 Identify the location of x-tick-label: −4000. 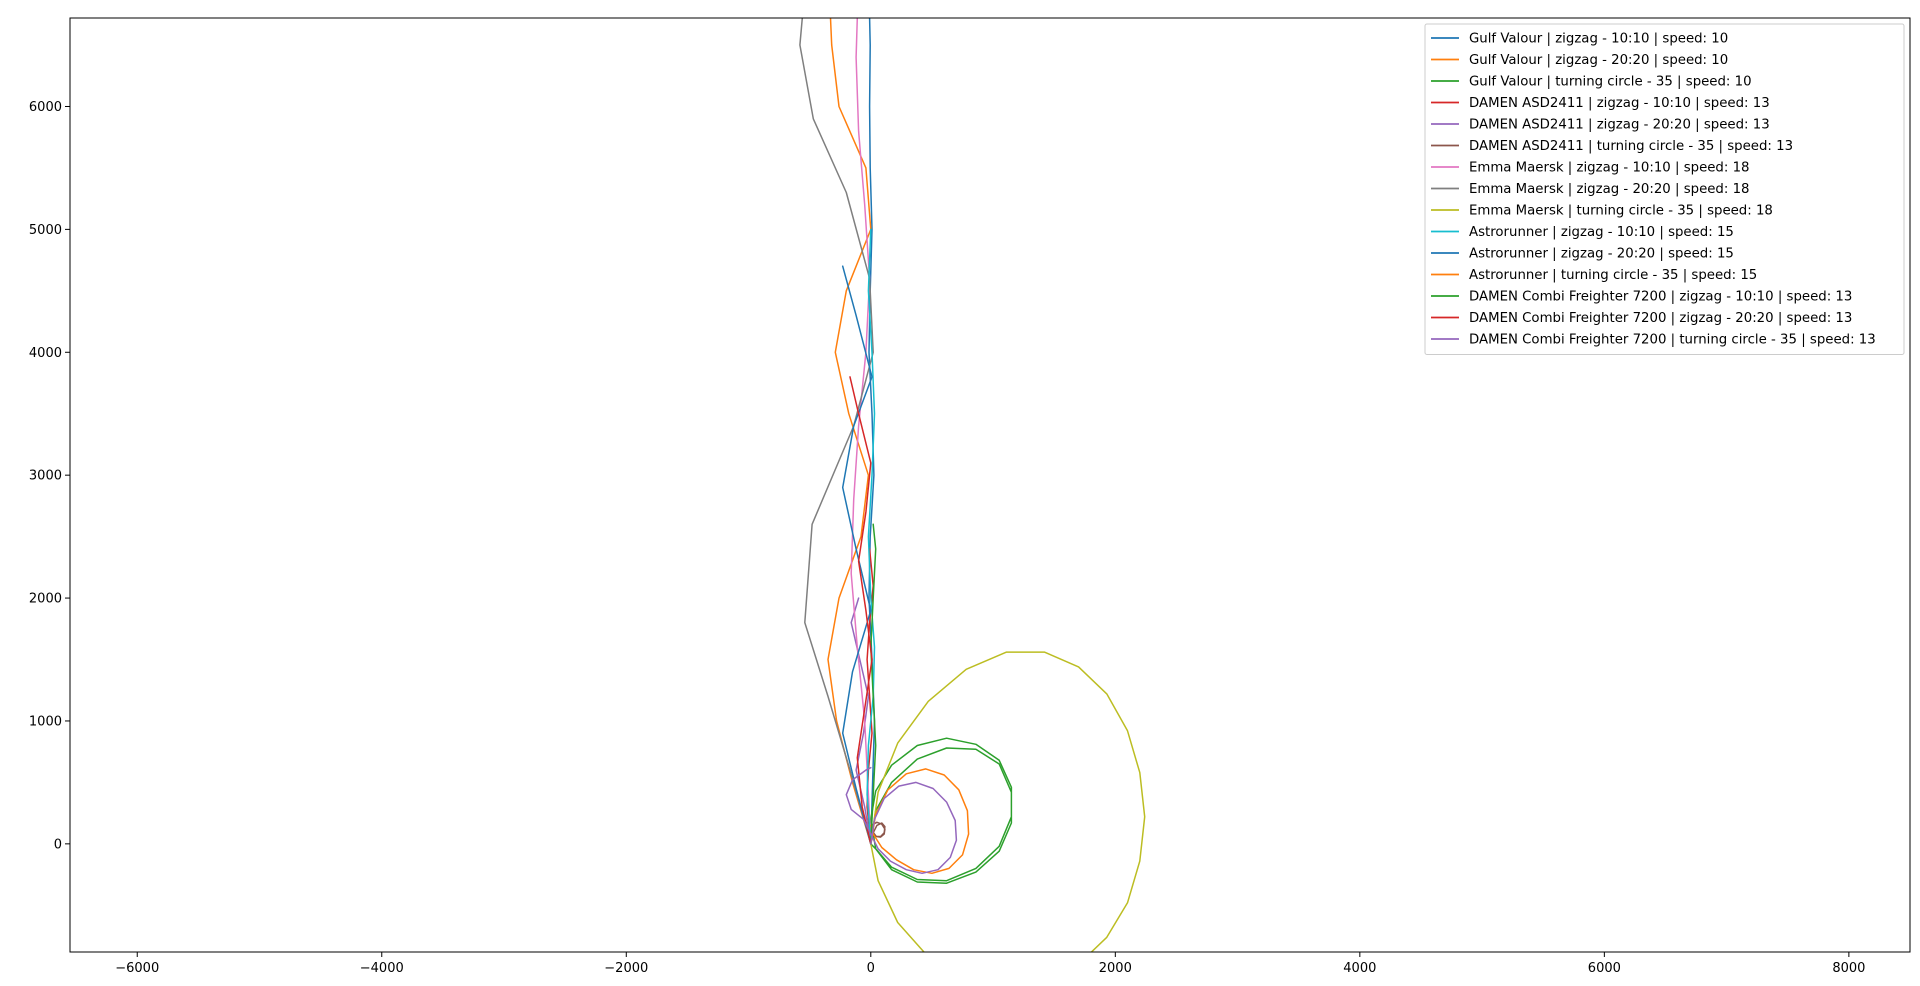
(382, 968).